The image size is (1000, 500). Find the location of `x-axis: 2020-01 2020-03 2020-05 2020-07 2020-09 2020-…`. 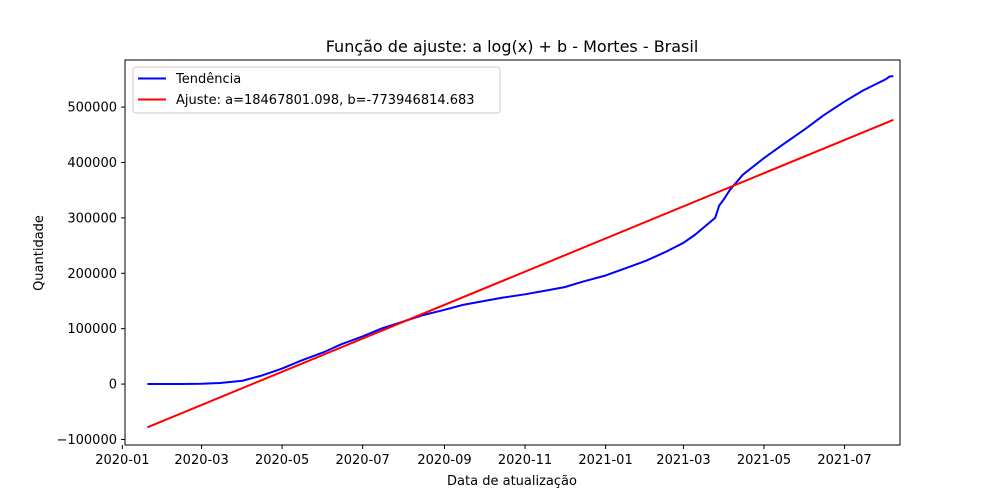

x-axis: 2020-01 2020-03 2020-05 2020-07 2020-09 2020-… is located at coordinates (483, 456).